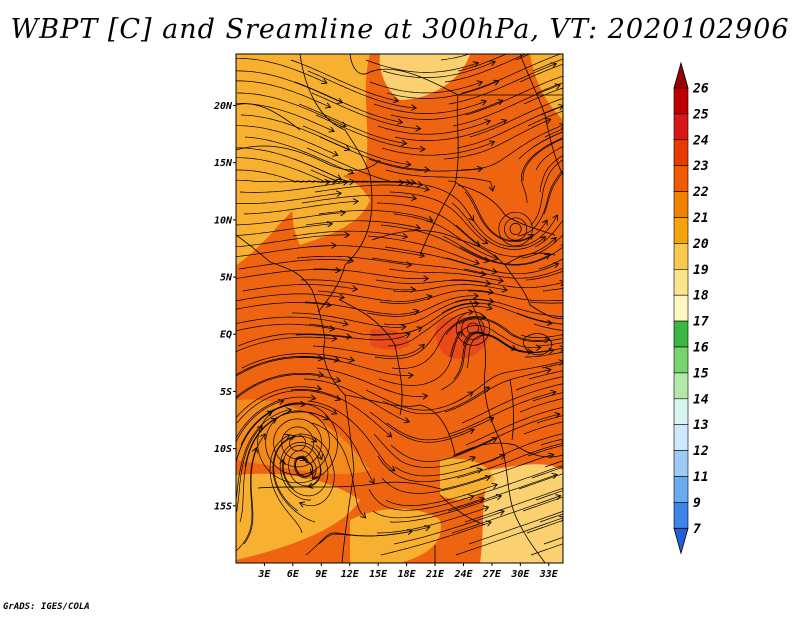 The width and height of the screenshot is (800, 618). What do you see at coordinates (700, 166) in the screenshot?
I see `colorbar-label: 23` at bounding box center [700, 166].